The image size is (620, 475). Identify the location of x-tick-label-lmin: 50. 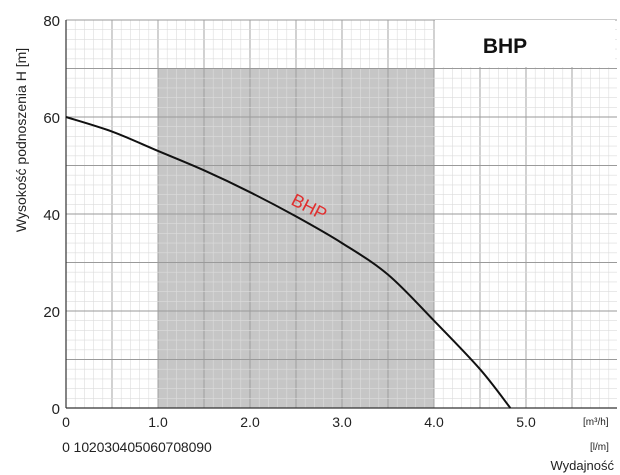
(143, 447).